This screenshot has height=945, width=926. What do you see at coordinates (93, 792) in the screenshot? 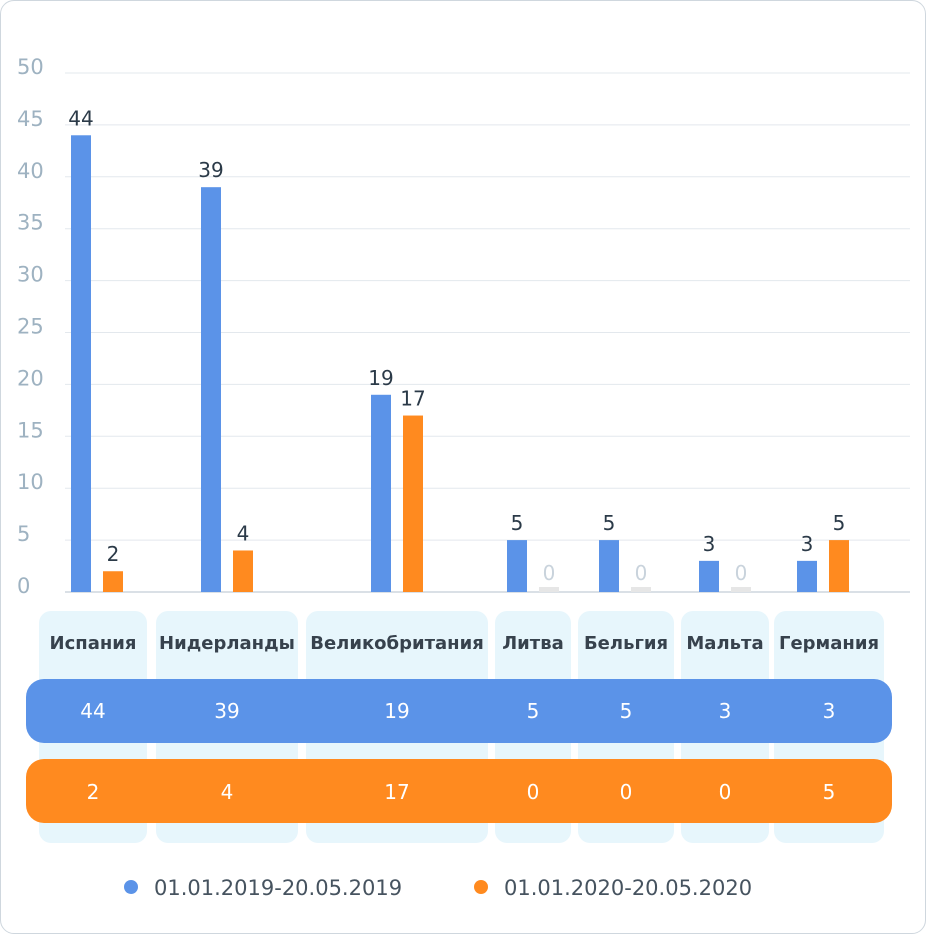
I see `series2-row-value-1: 2` at bounding box center [93, 792].